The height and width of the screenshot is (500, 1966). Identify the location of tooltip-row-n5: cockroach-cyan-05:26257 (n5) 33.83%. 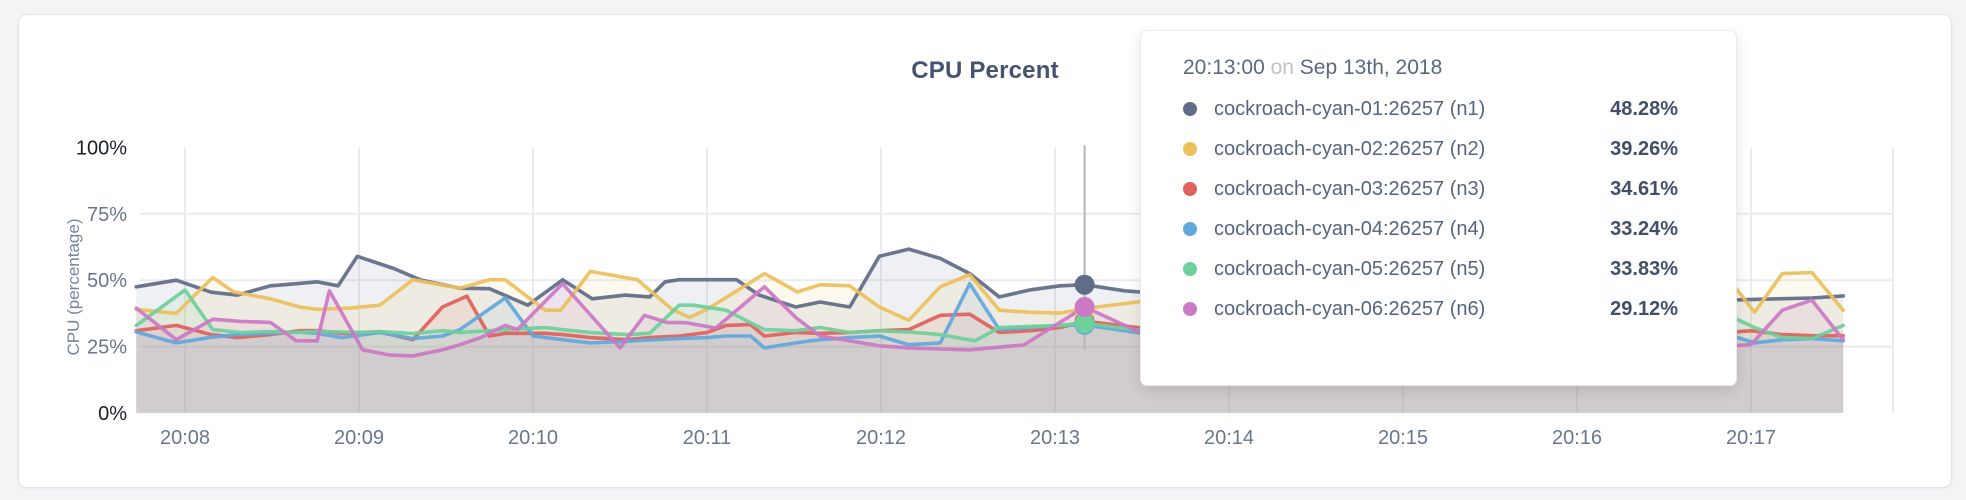
(1430, 269).